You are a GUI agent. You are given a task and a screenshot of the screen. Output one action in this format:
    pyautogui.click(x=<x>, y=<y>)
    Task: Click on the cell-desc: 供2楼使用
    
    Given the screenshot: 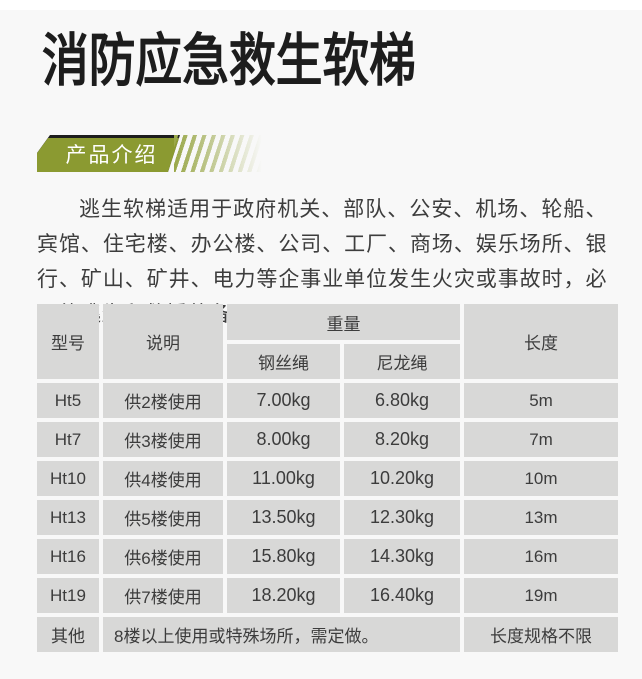 What is the action you would take?
    pyautogui.click(x=163, y=400)
    